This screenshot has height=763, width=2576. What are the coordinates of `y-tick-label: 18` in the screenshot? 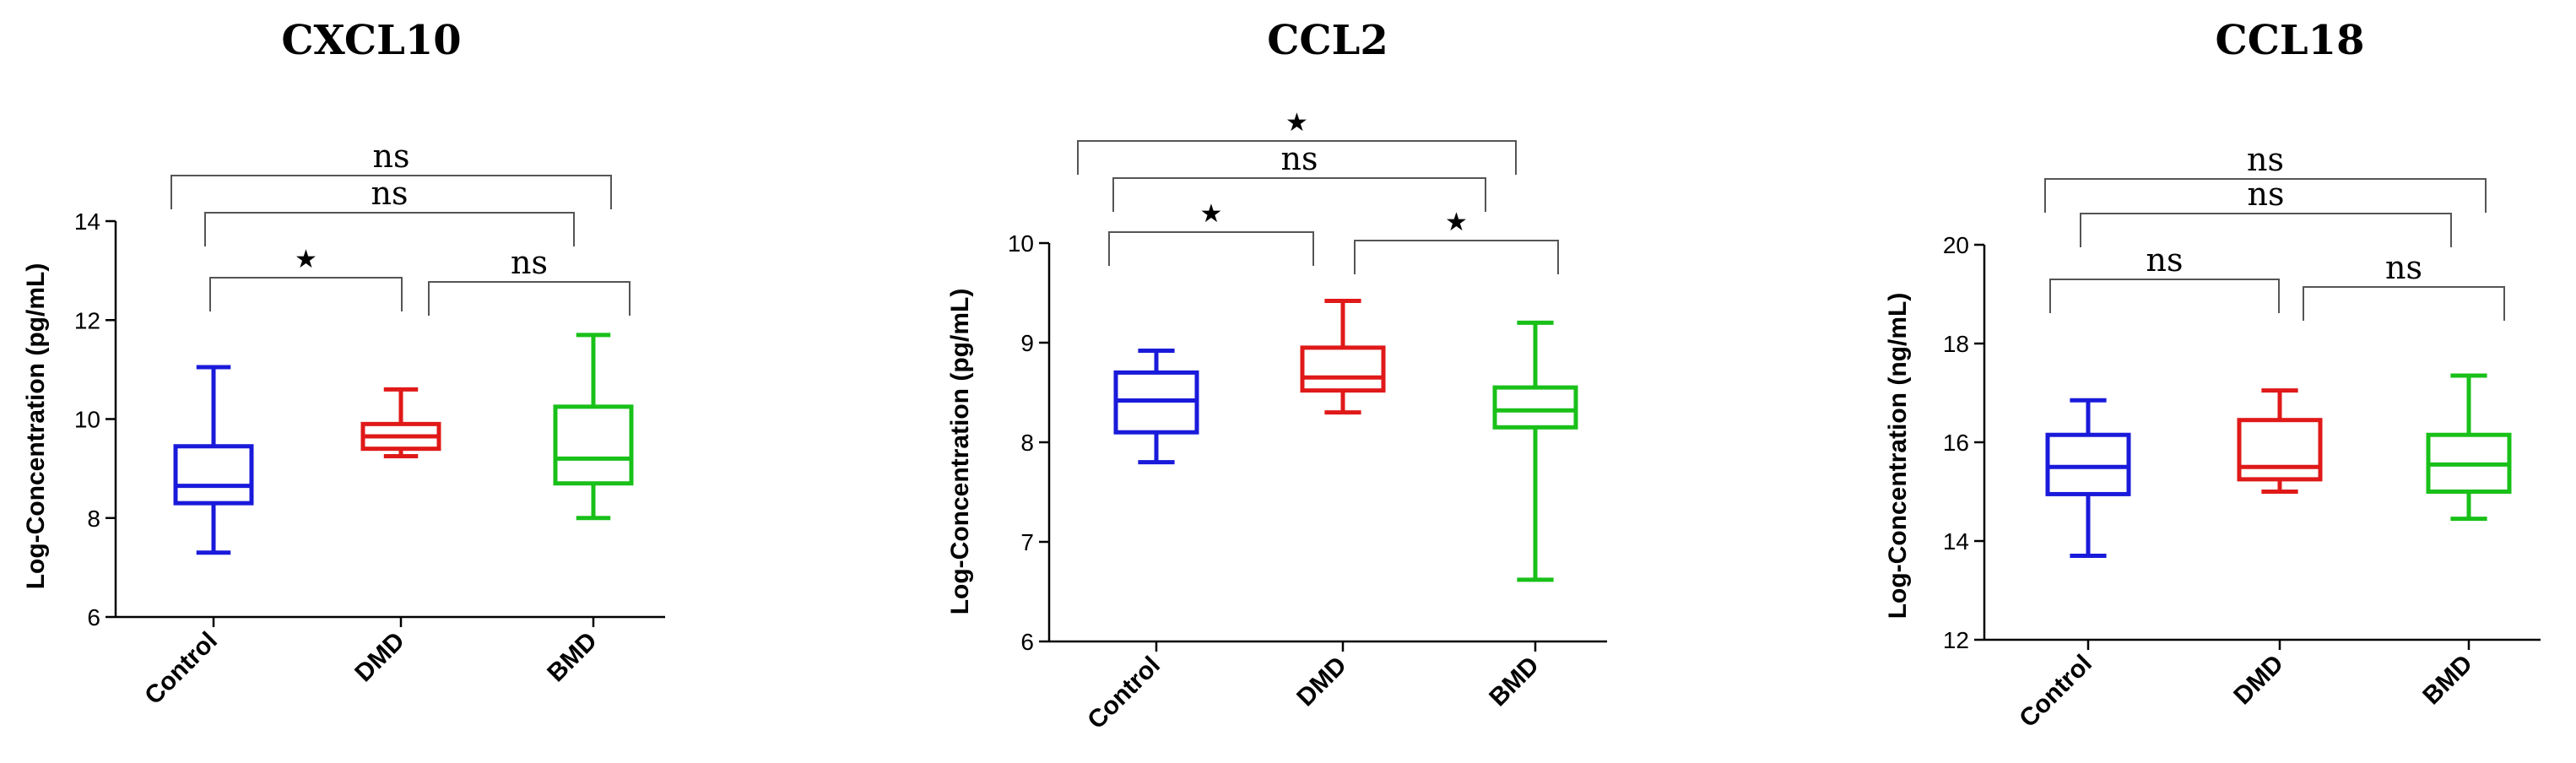 It's located at (1956, 344).